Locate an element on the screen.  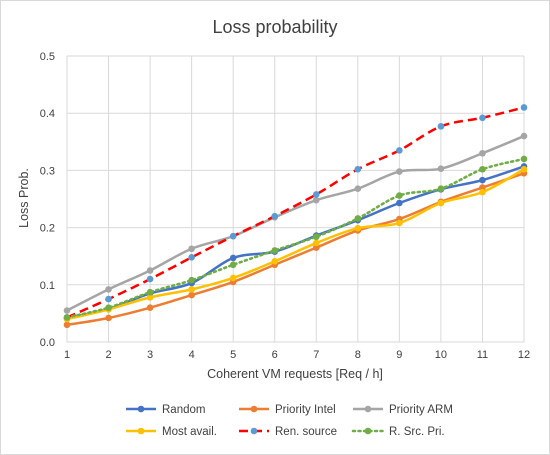
x-tick-label: 8 is located at coordinates (358, 355).